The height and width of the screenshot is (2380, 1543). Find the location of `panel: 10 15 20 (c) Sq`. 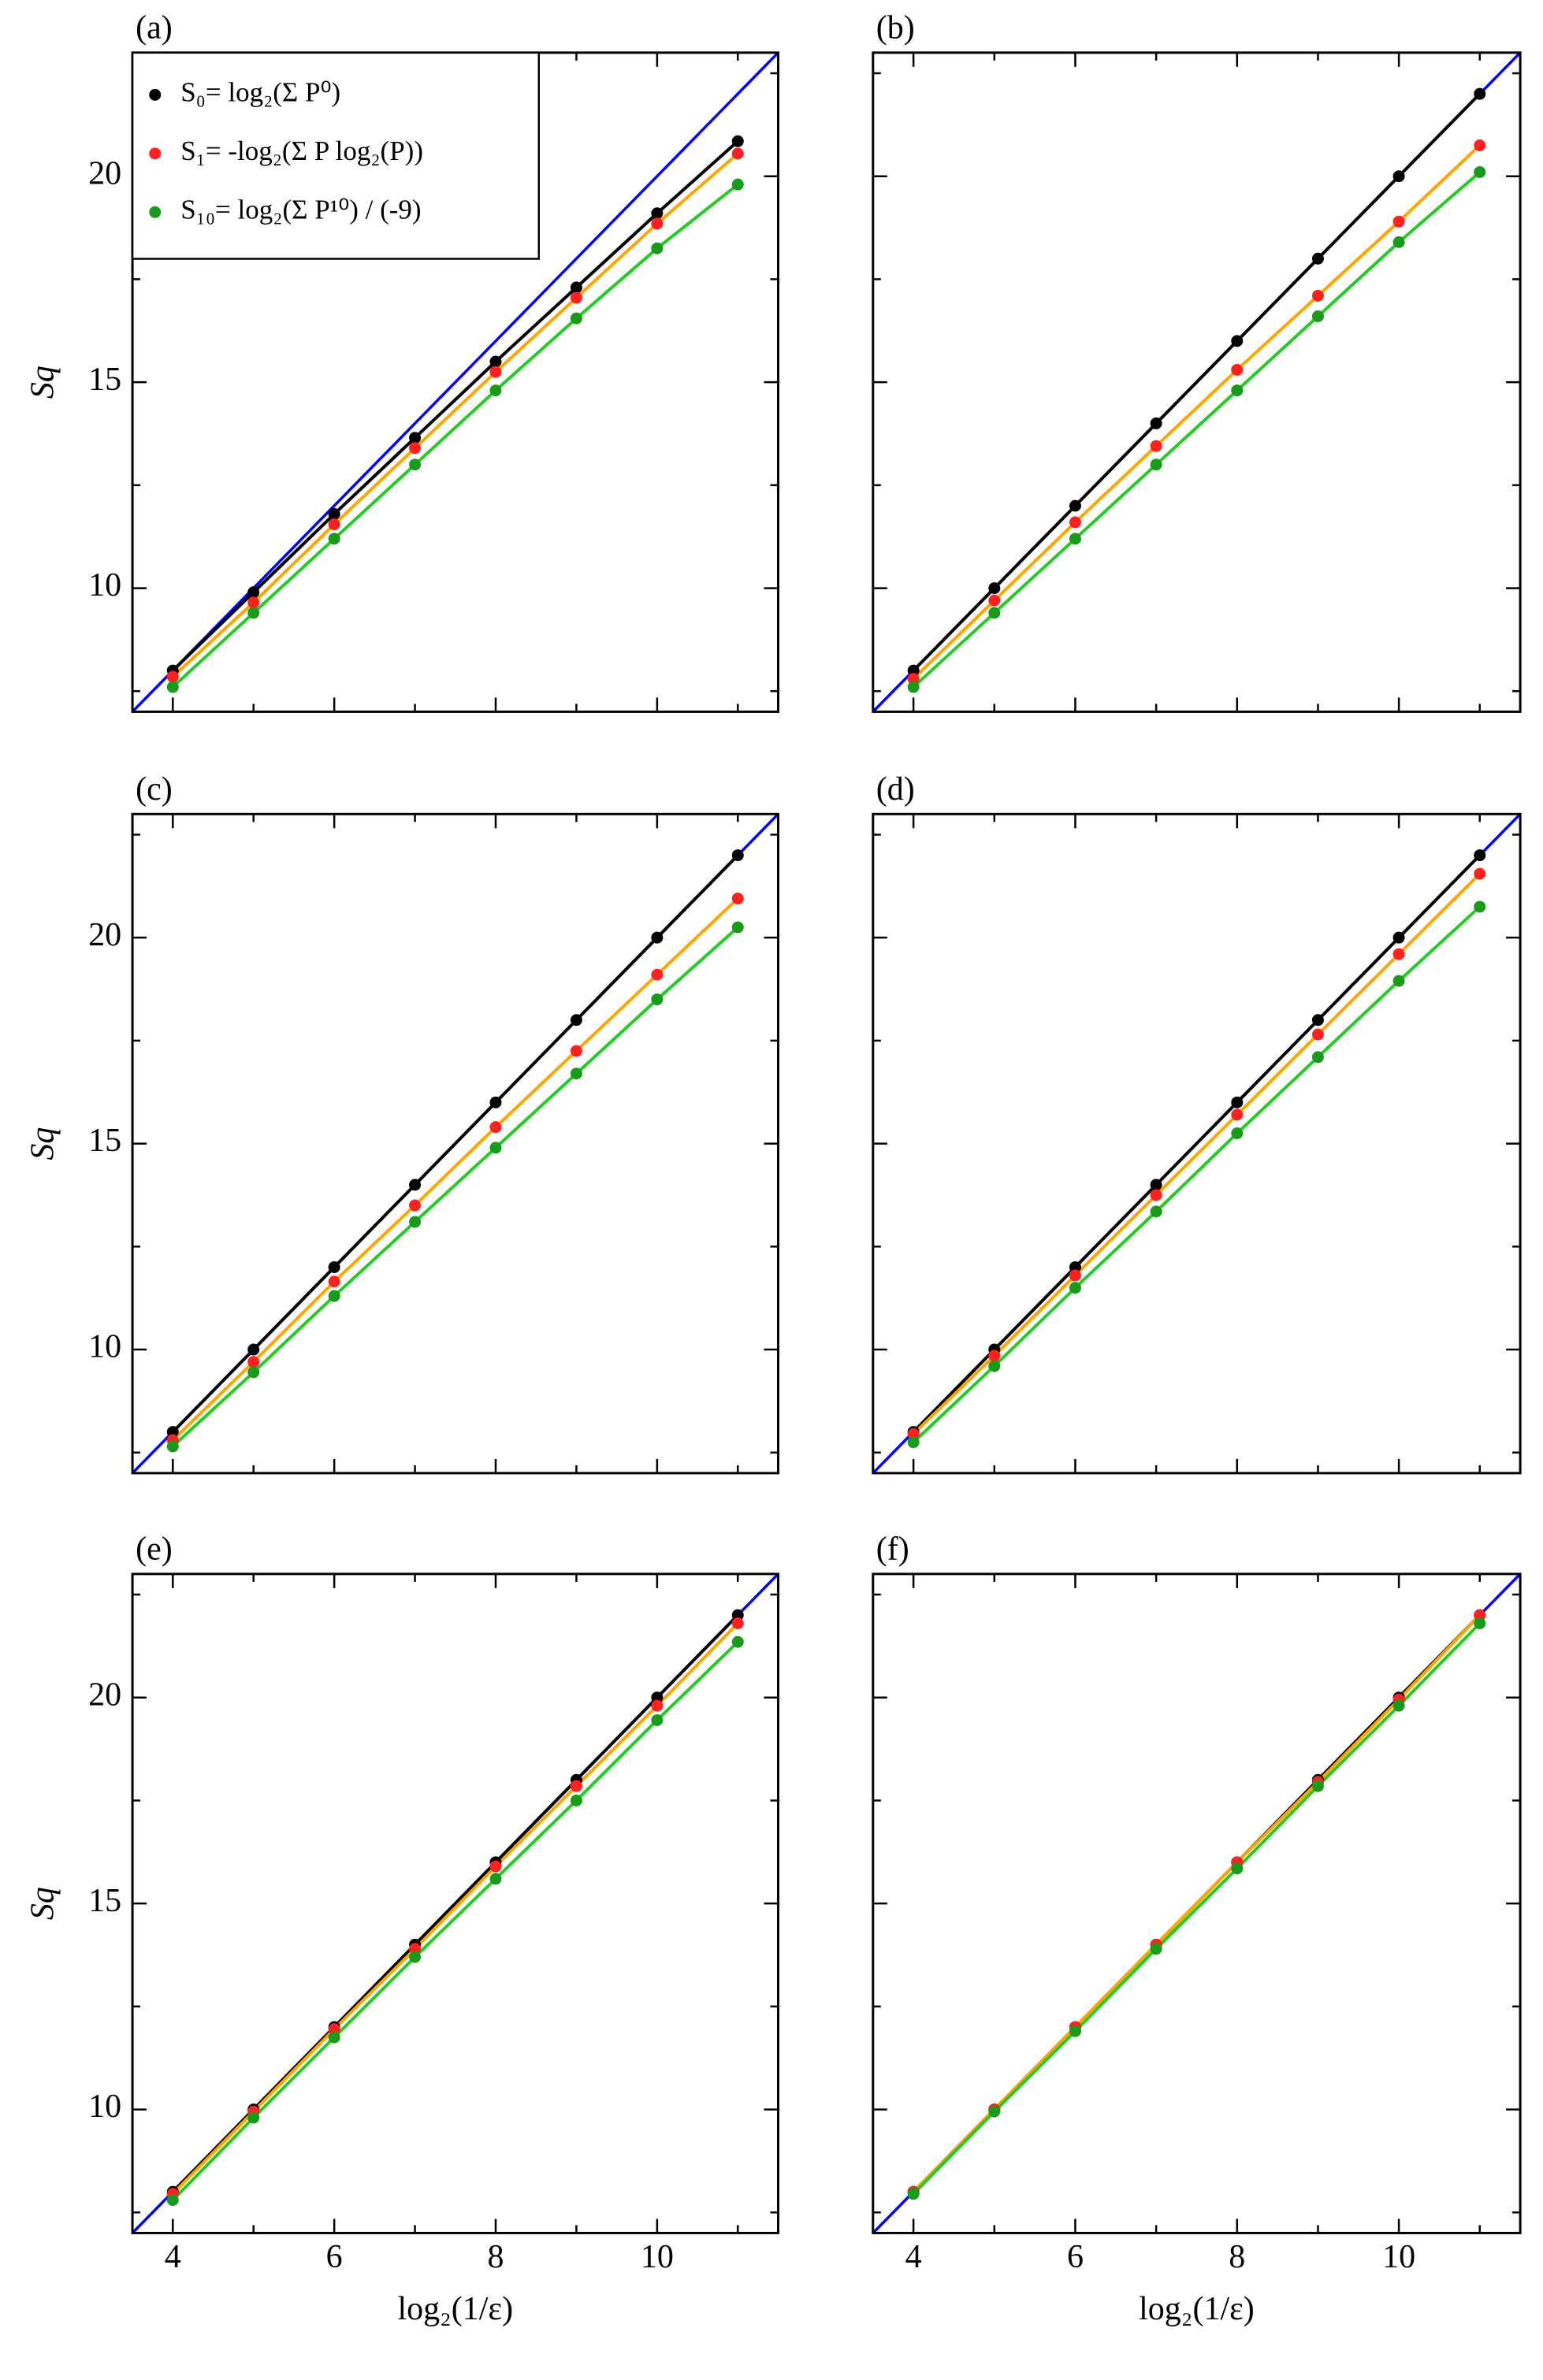

panel: 10 15 20 (c) Sq is located at coordinates (402, 1123).